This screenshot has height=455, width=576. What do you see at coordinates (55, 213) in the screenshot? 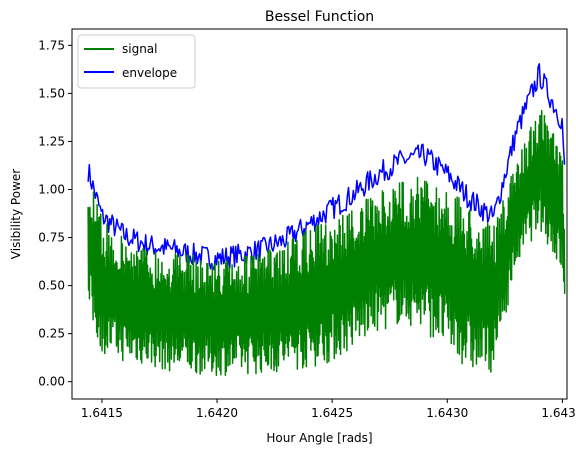
I see `y-ticks: 0.00 0.25 0.50 0.75 1.00 1.25 1.50 1.75` at bounding box center [55, 213].